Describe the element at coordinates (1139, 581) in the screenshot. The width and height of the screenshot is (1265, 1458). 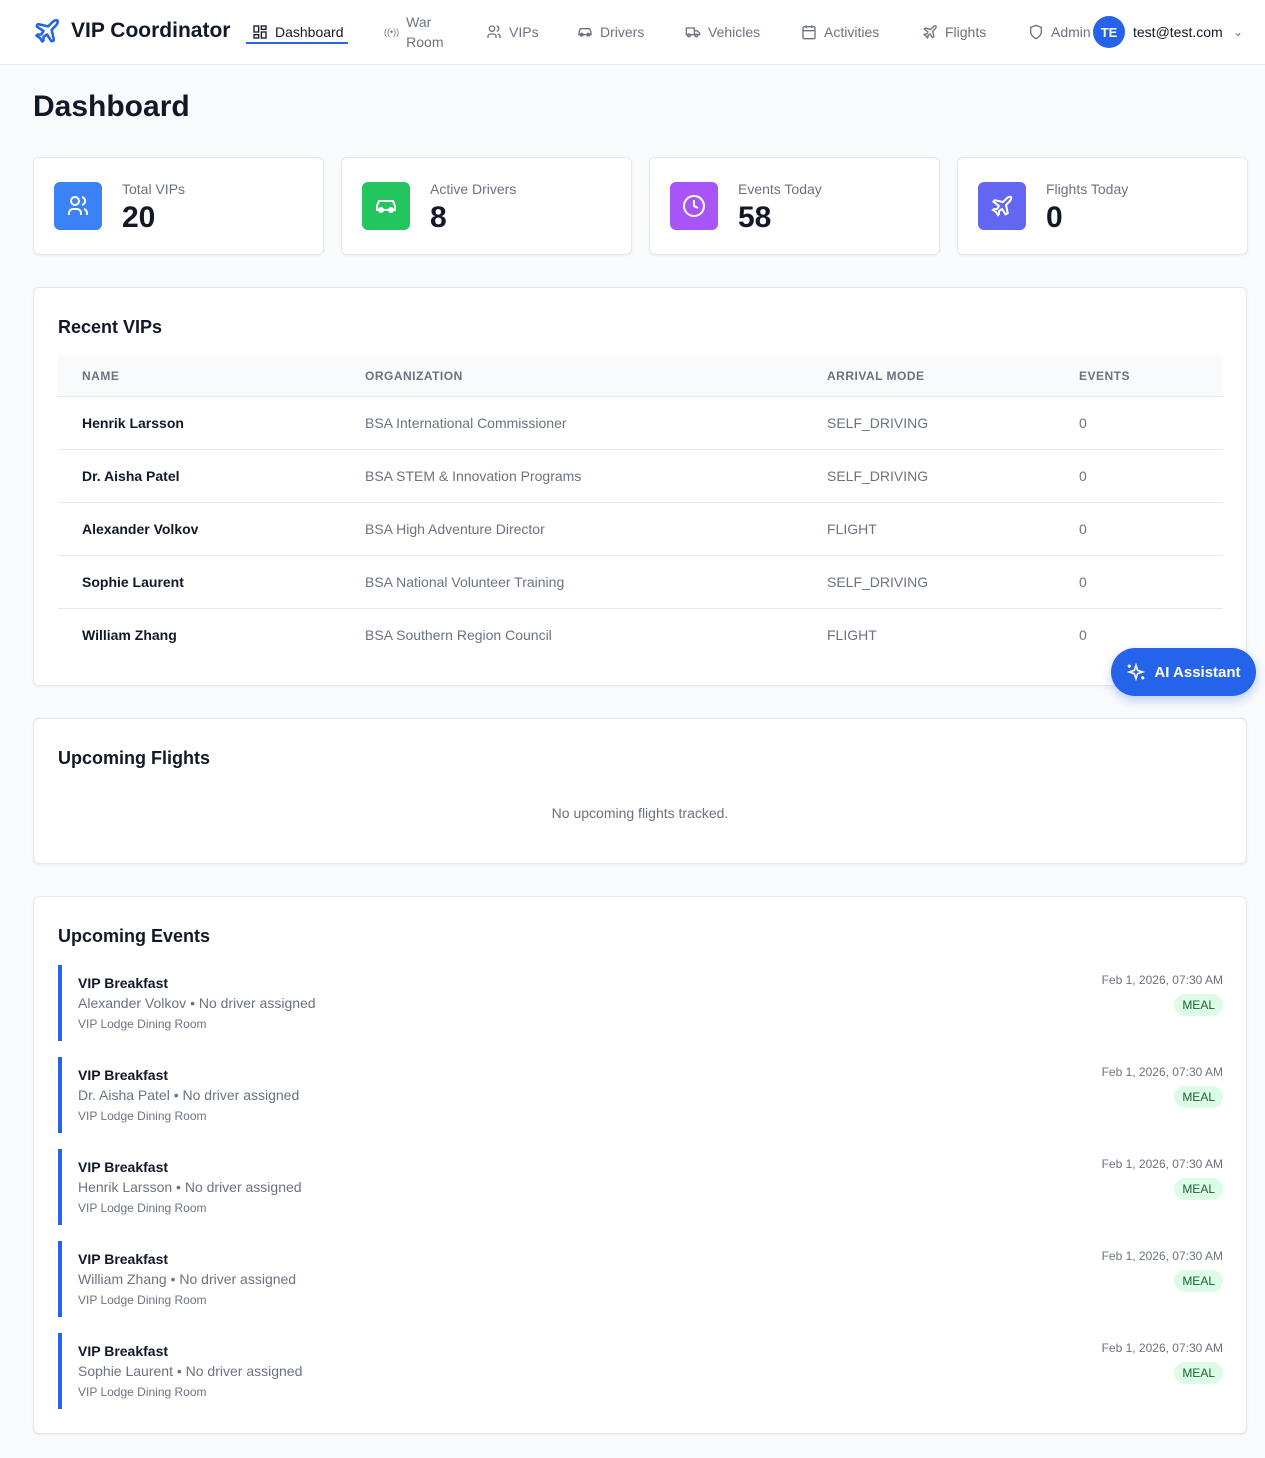
I see `vip-events: 0` at that location.